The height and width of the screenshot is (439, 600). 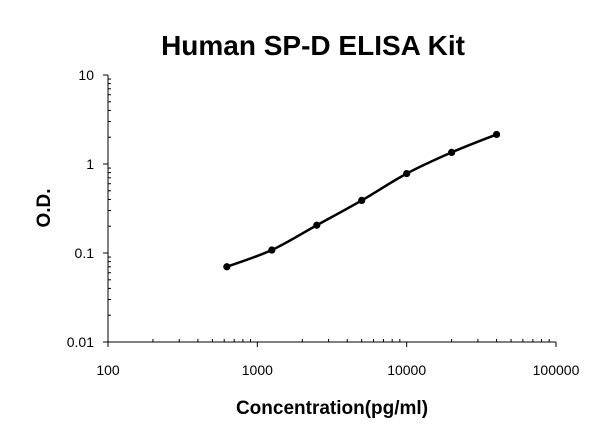 I want to click on series-layer, so click(x=362, y=200).